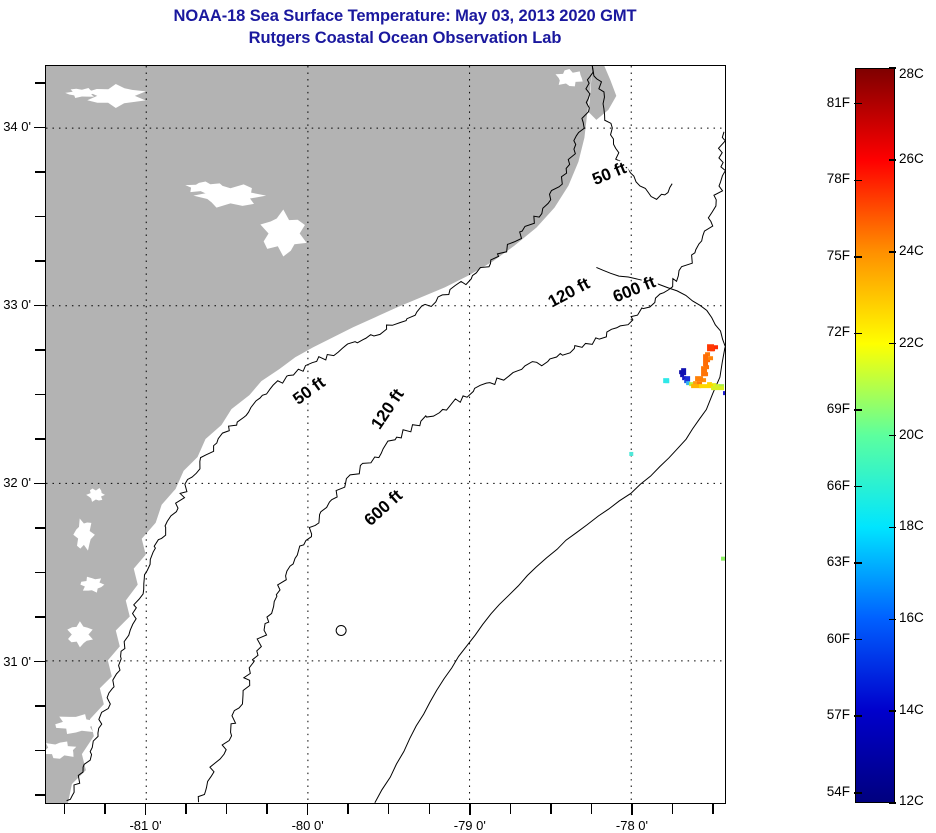 This screenshot has height=833, width=936. Describe the element at coordinates (145, 825) in the screenshot. I see `x-axis-label: -81 0'` at that location.